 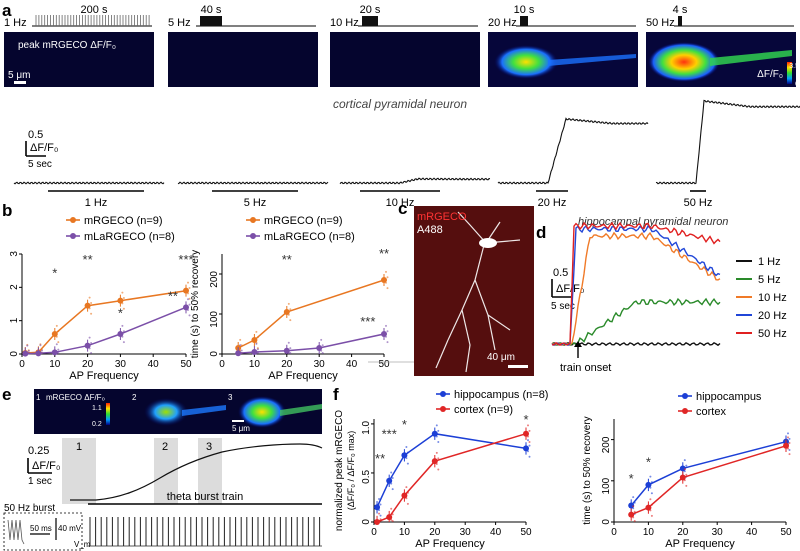 I want to click on colorbar-label: ΔF/F₀, so click(x=770, y=74).